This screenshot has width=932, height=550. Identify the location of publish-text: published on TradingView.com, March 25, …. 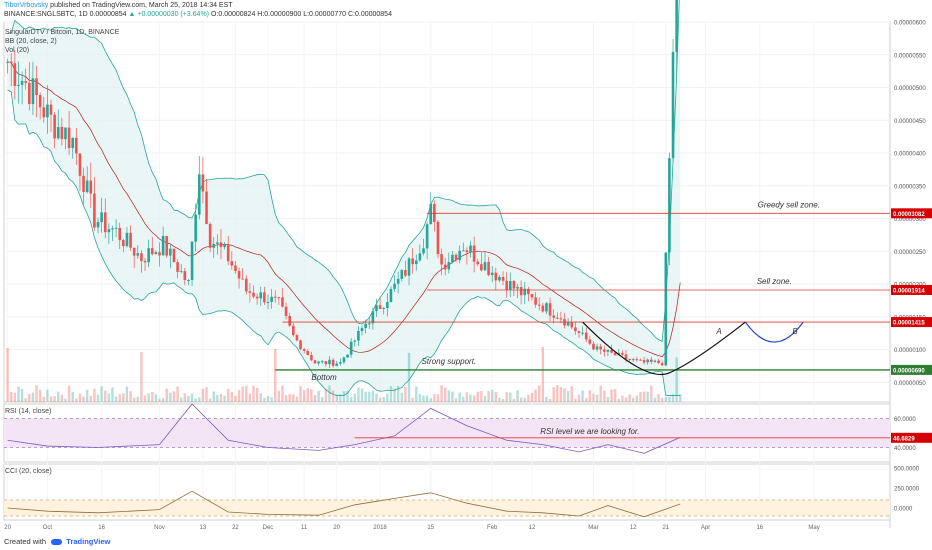
(141, 5).